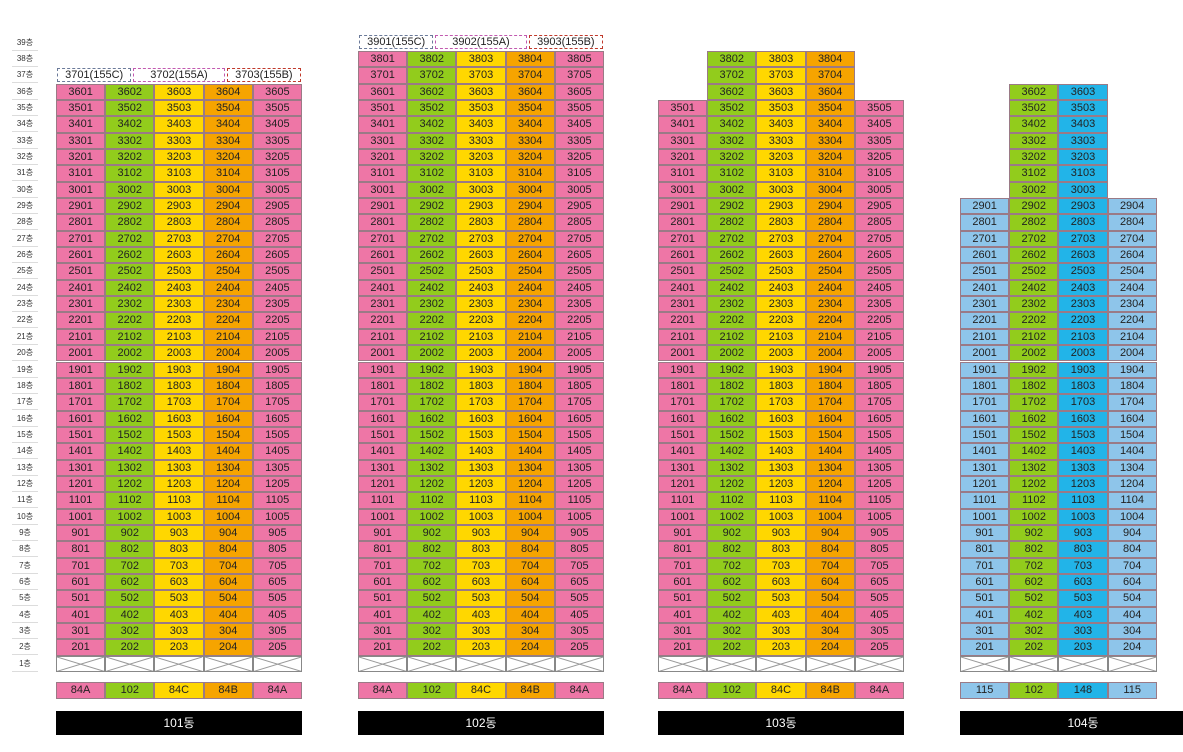  I want to click on unit-cell: 2701, so click(985, 239).